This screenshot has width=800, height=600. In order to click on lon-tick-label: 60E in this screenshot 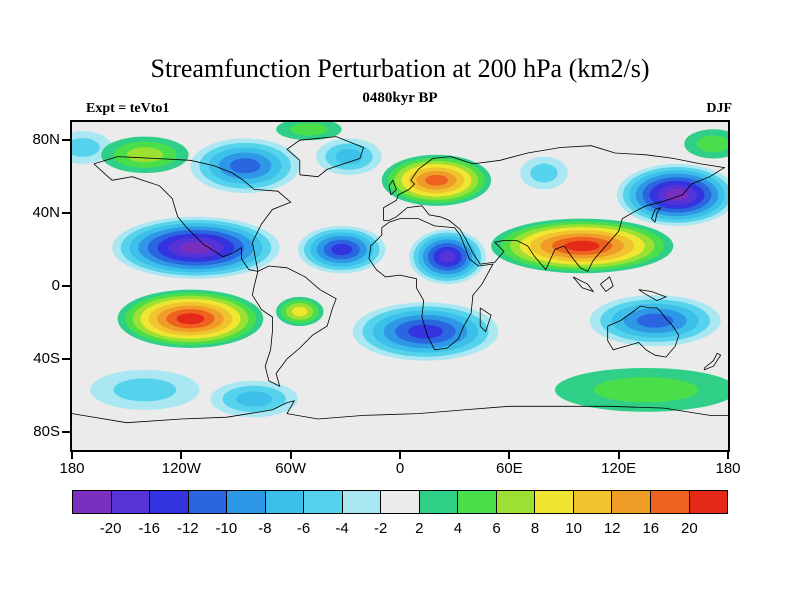, I will do `click(509, 468)`.